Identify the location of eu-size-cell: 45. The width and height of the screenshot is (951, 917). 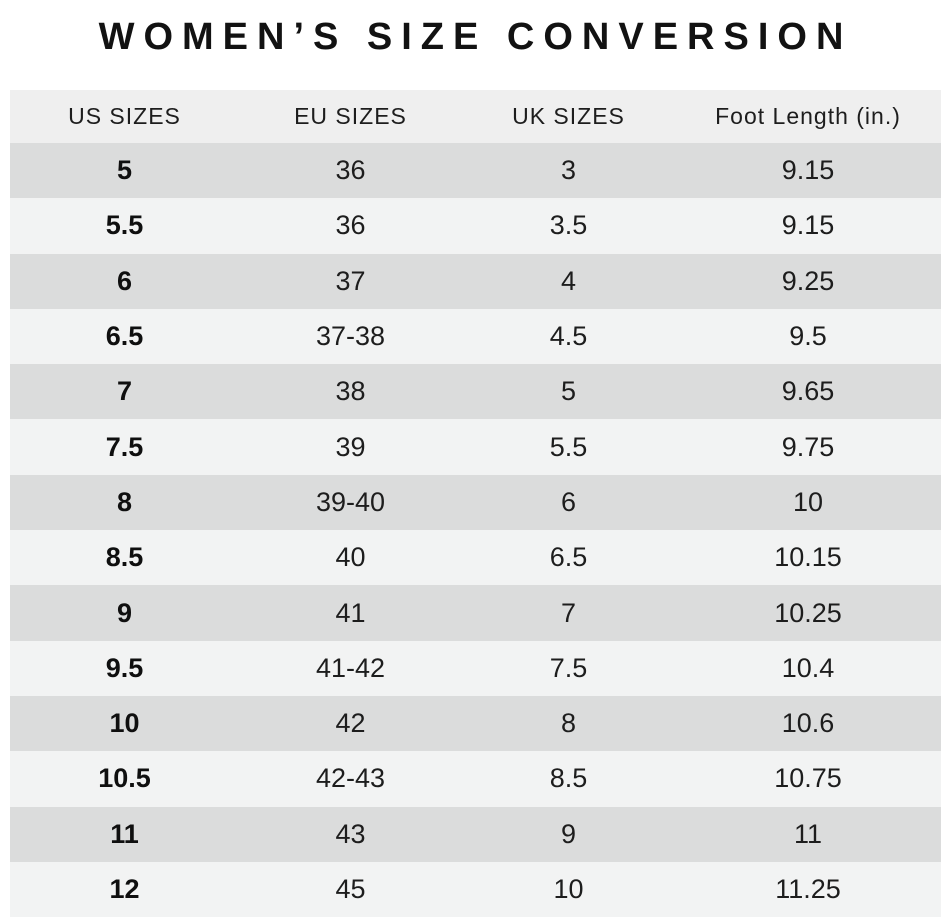
(350, 889).